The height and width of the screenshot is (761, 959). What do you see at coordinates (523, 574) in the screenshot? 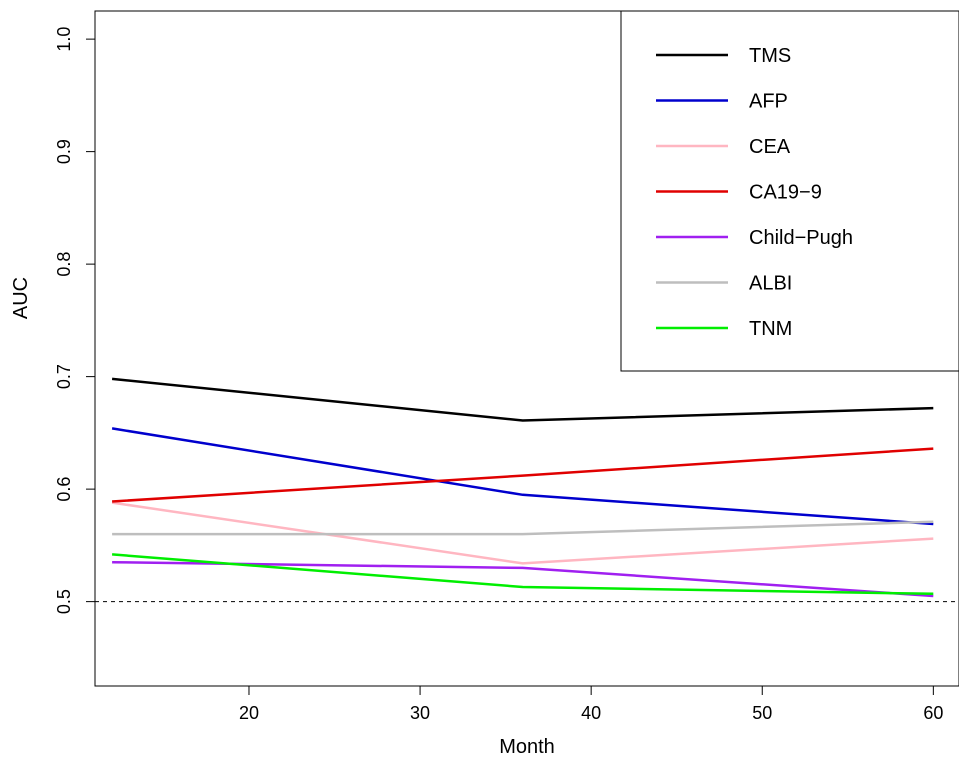
I see `series-line-tnm` at bounding box center [523, 574].